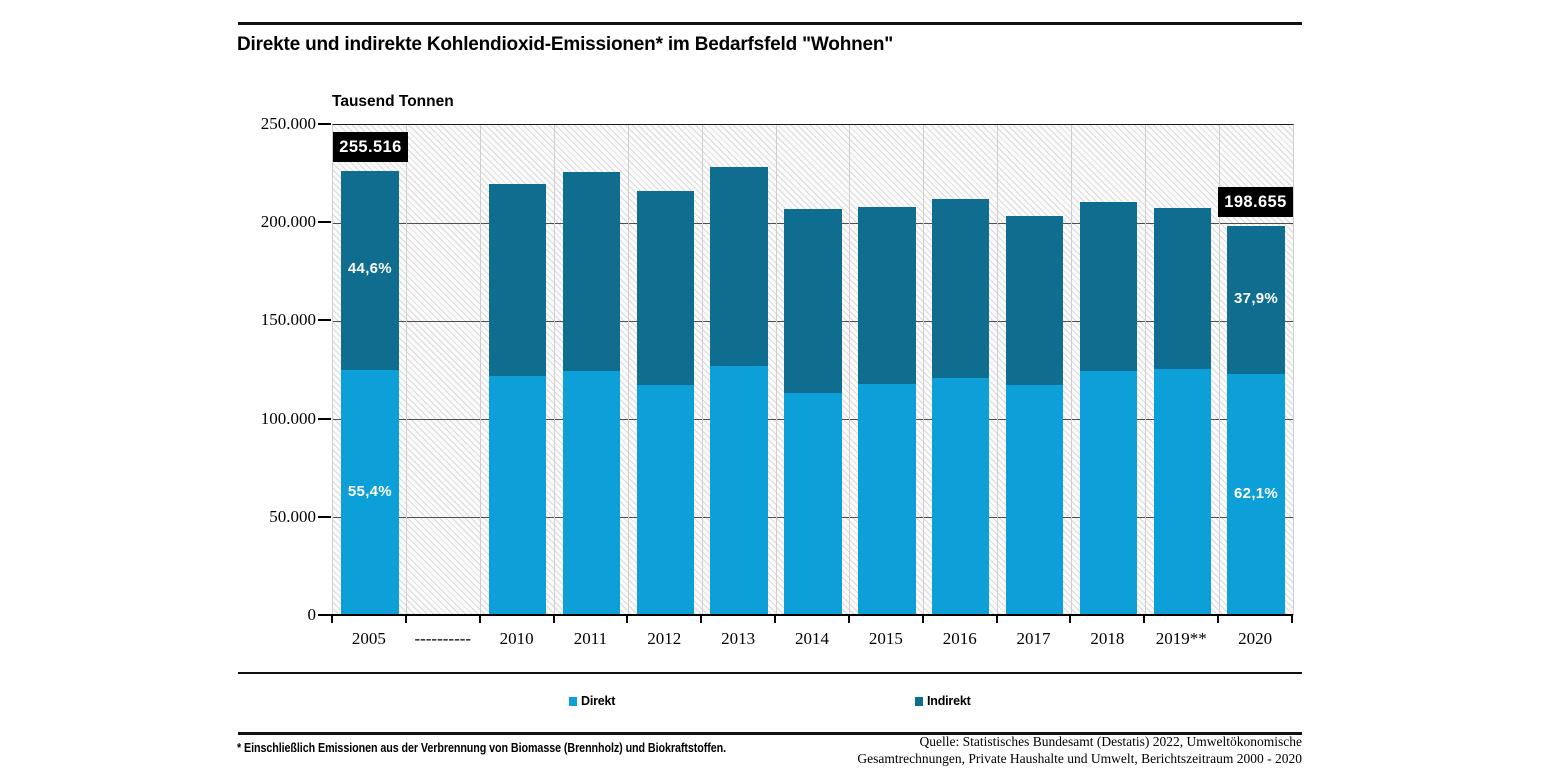 This screenshot has height=775, width=1545. I want to click on x-tick-label: 2014, so click(811, 638).